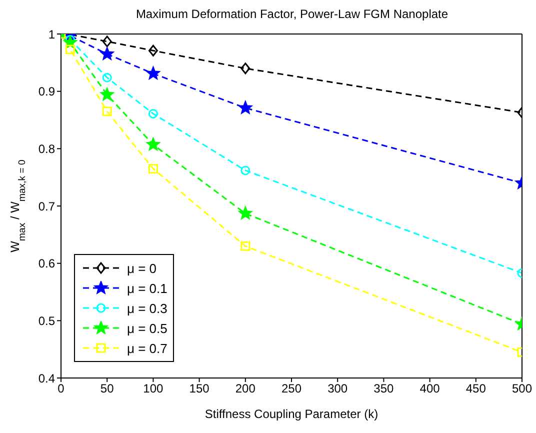 Image resolution: width=536 pixels, height=433 pixels. What do you see at coordinates (291, 414) in the screenshot?
I see `x-axis-title: Stiffness Coupling Parameter (k)` at bounding box center [291, 414].